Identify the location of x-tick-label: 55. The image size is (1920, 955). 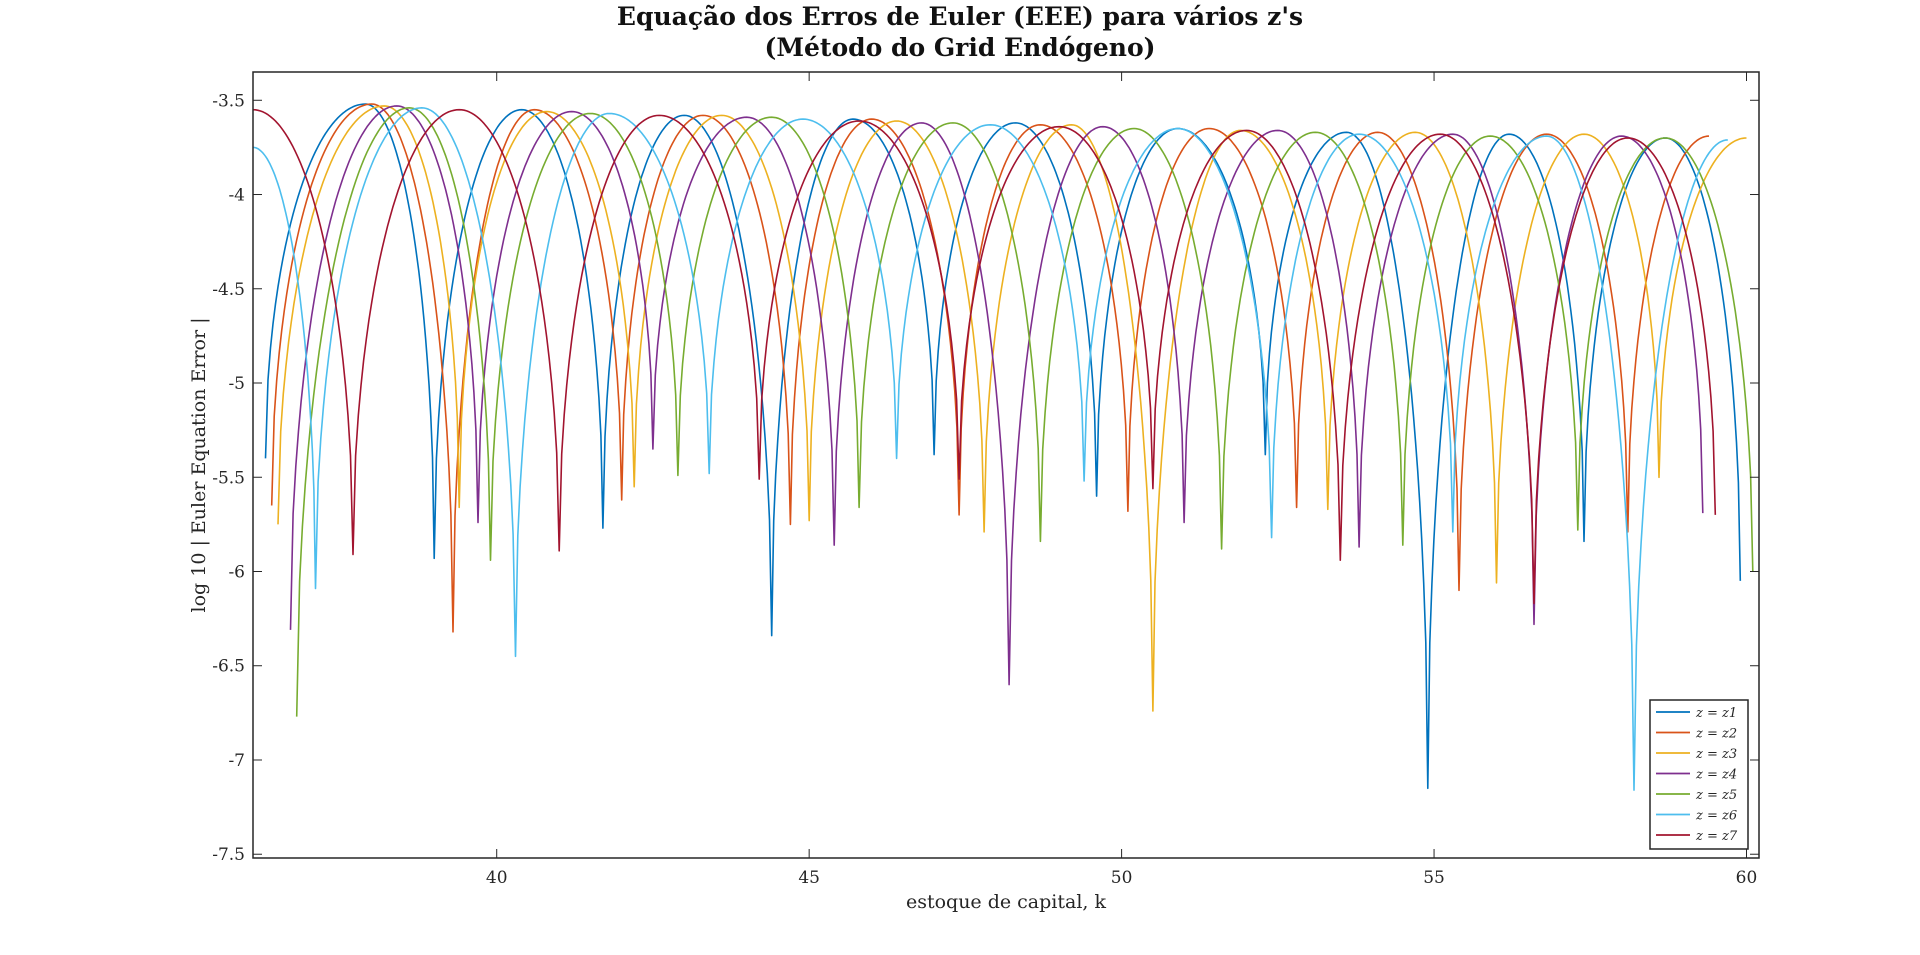
(1434, 878).